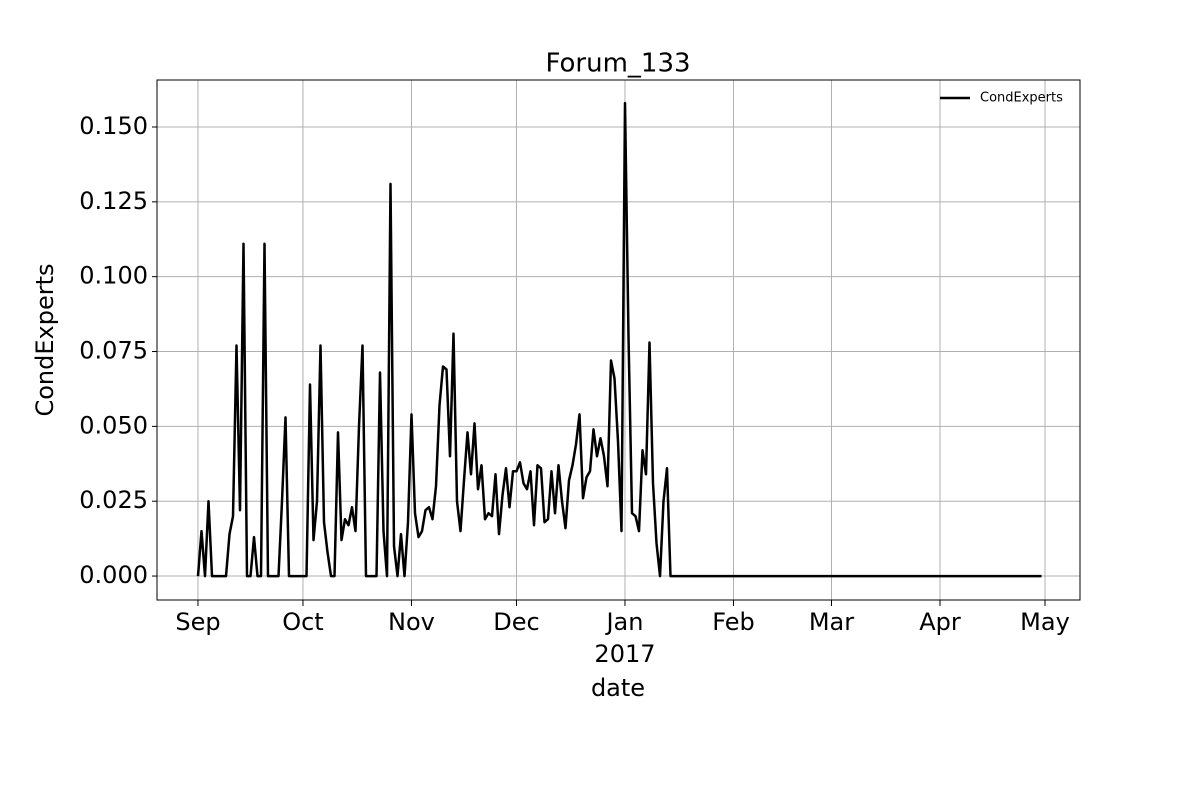 Image resolution: width=1200 pixels, height=800 pixels. I want to click on x-tick-label: Sep, so click(197, 622).